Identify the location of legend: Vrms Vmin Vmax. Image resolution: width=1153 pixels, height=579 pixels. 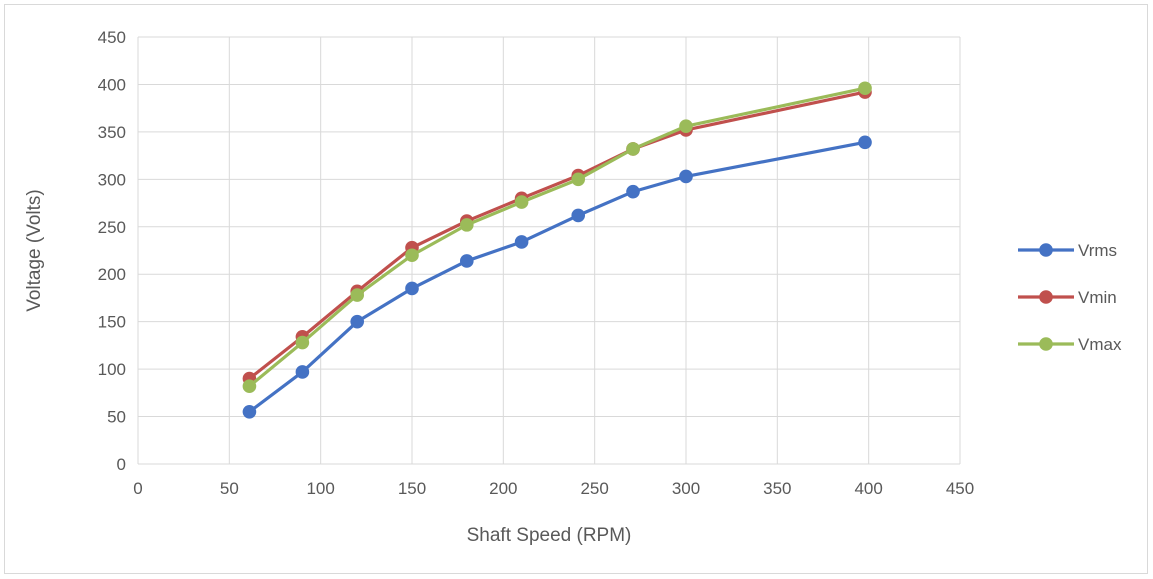
(1070, 297).